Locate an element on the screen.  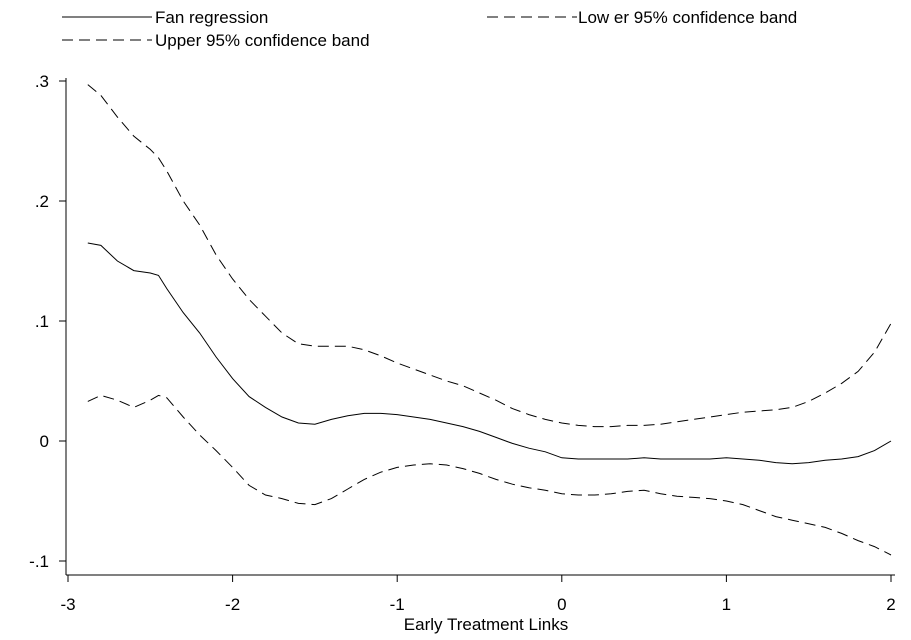
y-tick-label: .1 is located at coordinates (42, 321).